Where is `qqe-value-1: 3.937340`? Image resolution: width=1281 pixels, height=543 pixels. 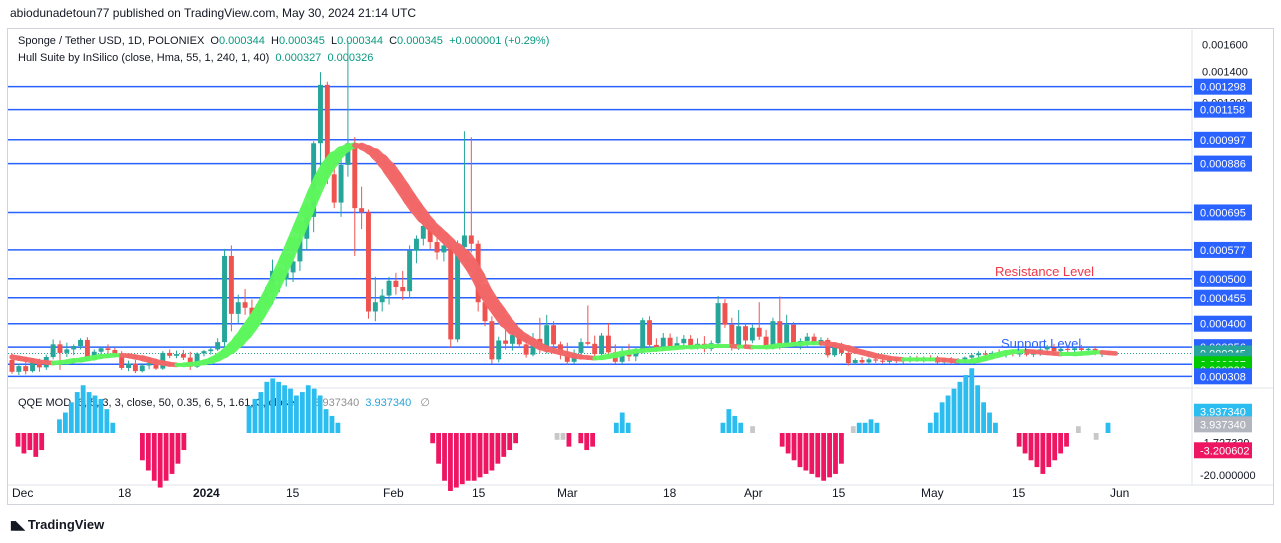
qqe-value-1: 3.937340 is located at coordinates (336, 403).